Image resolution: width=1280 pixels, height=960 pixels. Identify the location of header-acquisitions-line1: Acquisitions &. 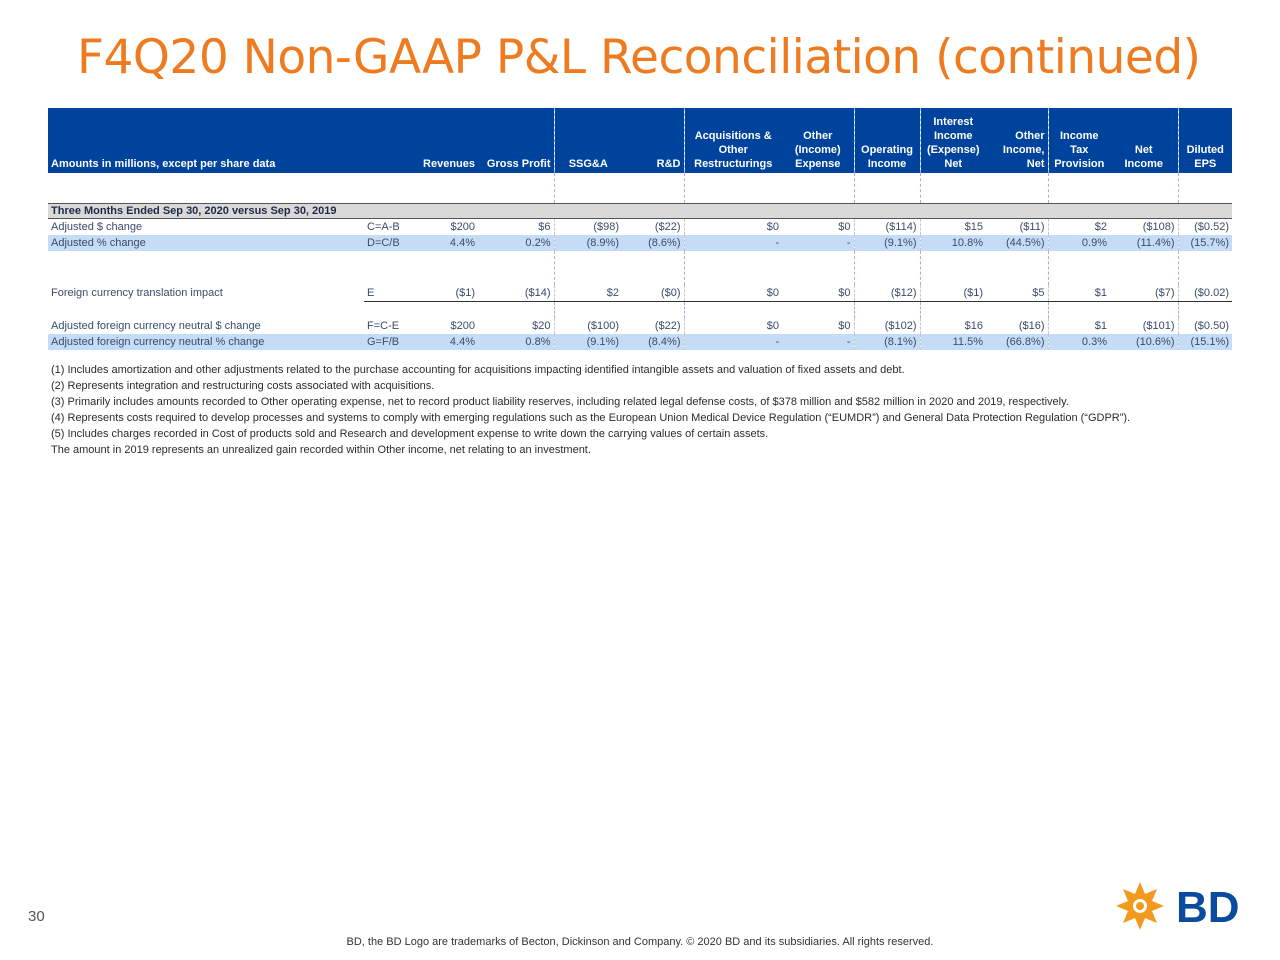
(733, 136).